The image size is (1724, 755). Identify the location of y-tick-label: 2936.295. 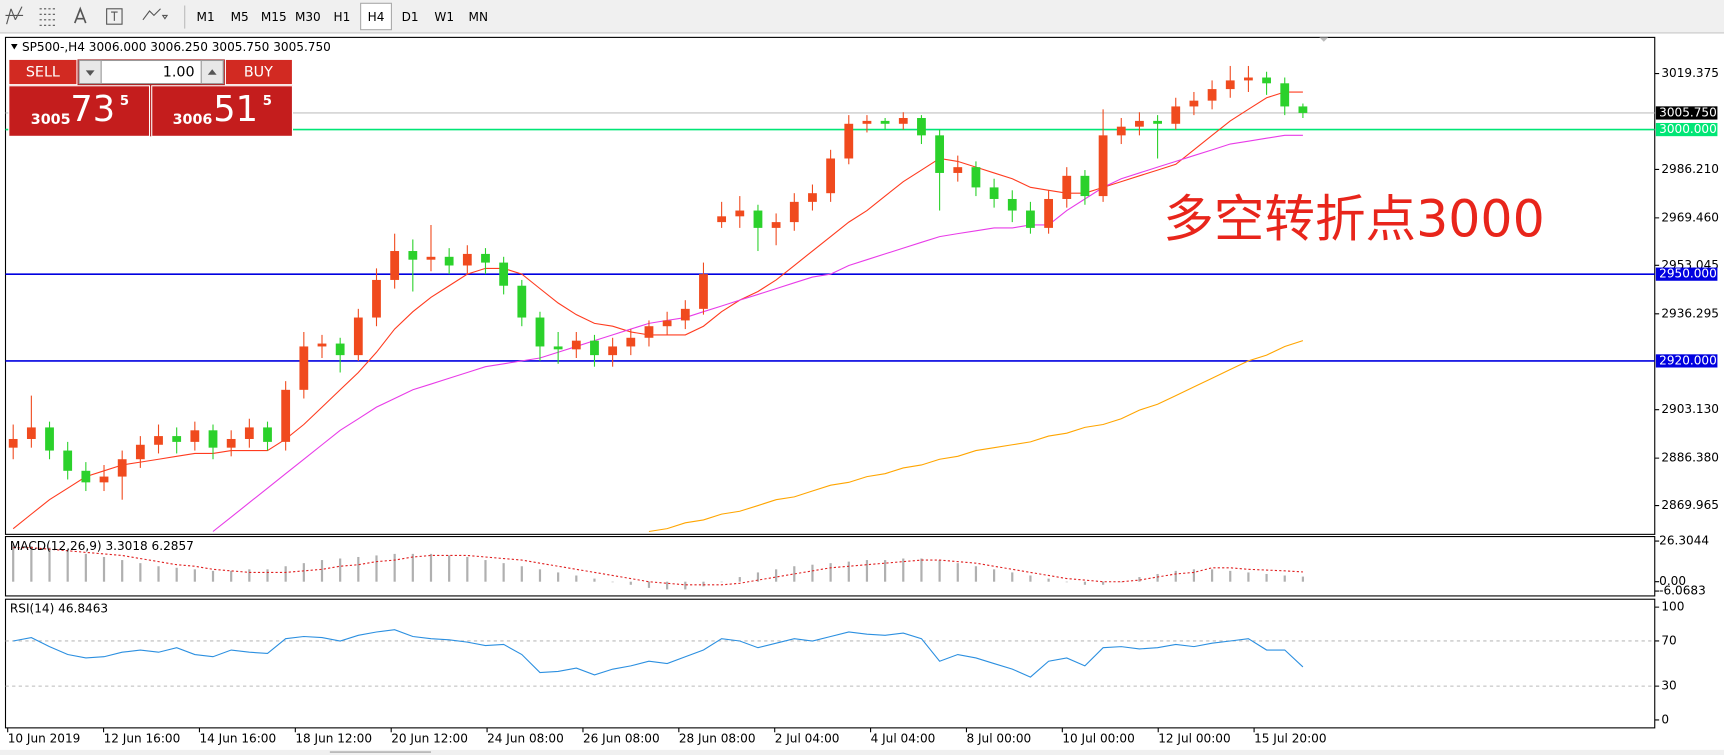
(1690, 313).